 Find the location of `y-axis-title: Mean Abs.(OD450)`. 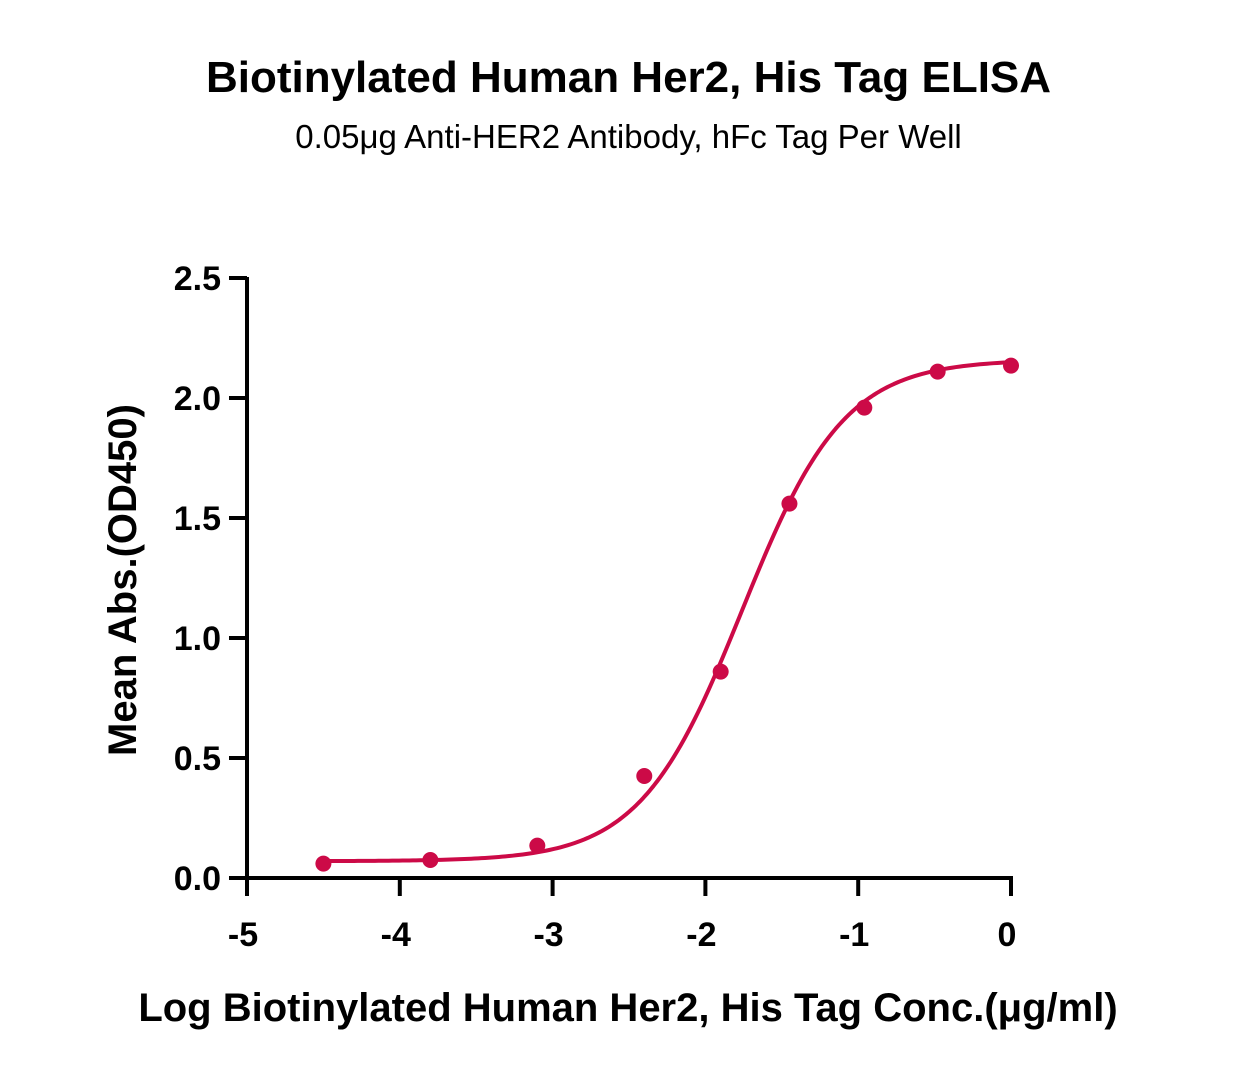

y-axis-title: Mean Abs.(OD450) is located at coordinates (123, 580).